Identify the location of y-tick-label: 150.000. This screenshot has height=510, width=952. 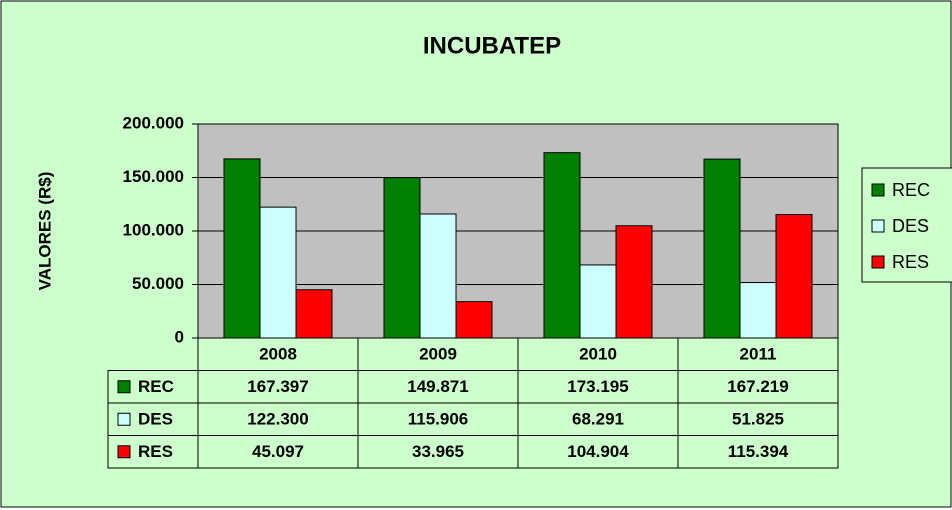
(153, 176).